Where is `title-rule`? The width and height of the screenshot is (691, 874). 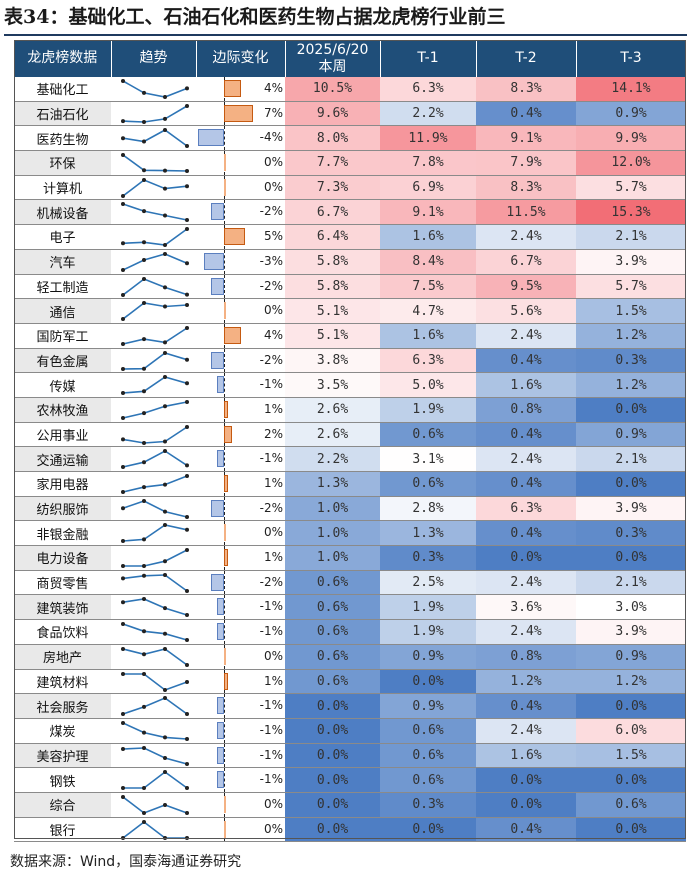
title-rule is located at coordinates (345, 35).